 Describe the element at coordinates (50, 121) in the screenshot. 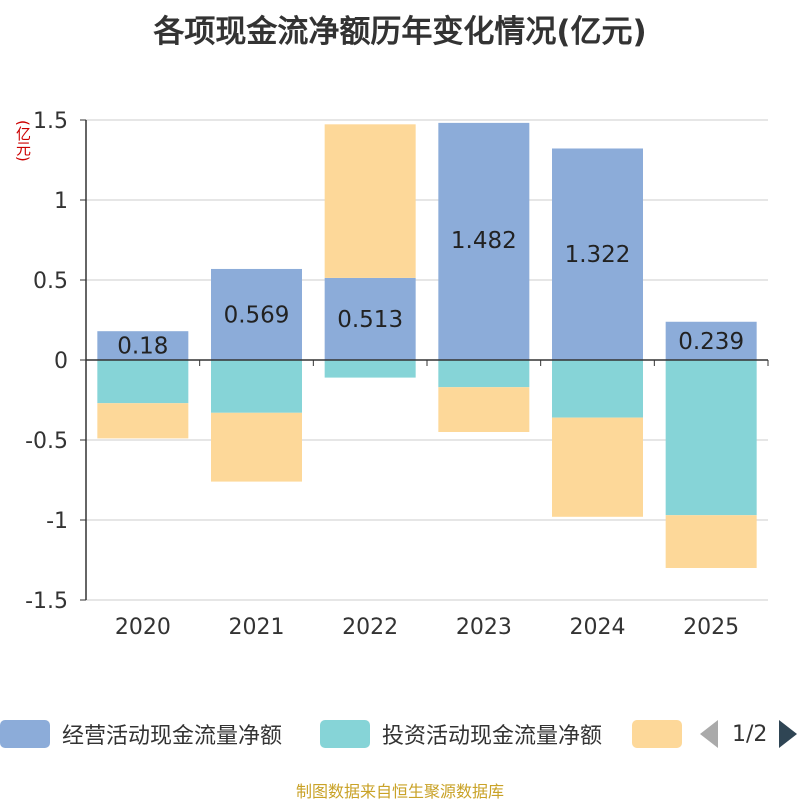

I see `y-tick-label: 1.5` at that location.